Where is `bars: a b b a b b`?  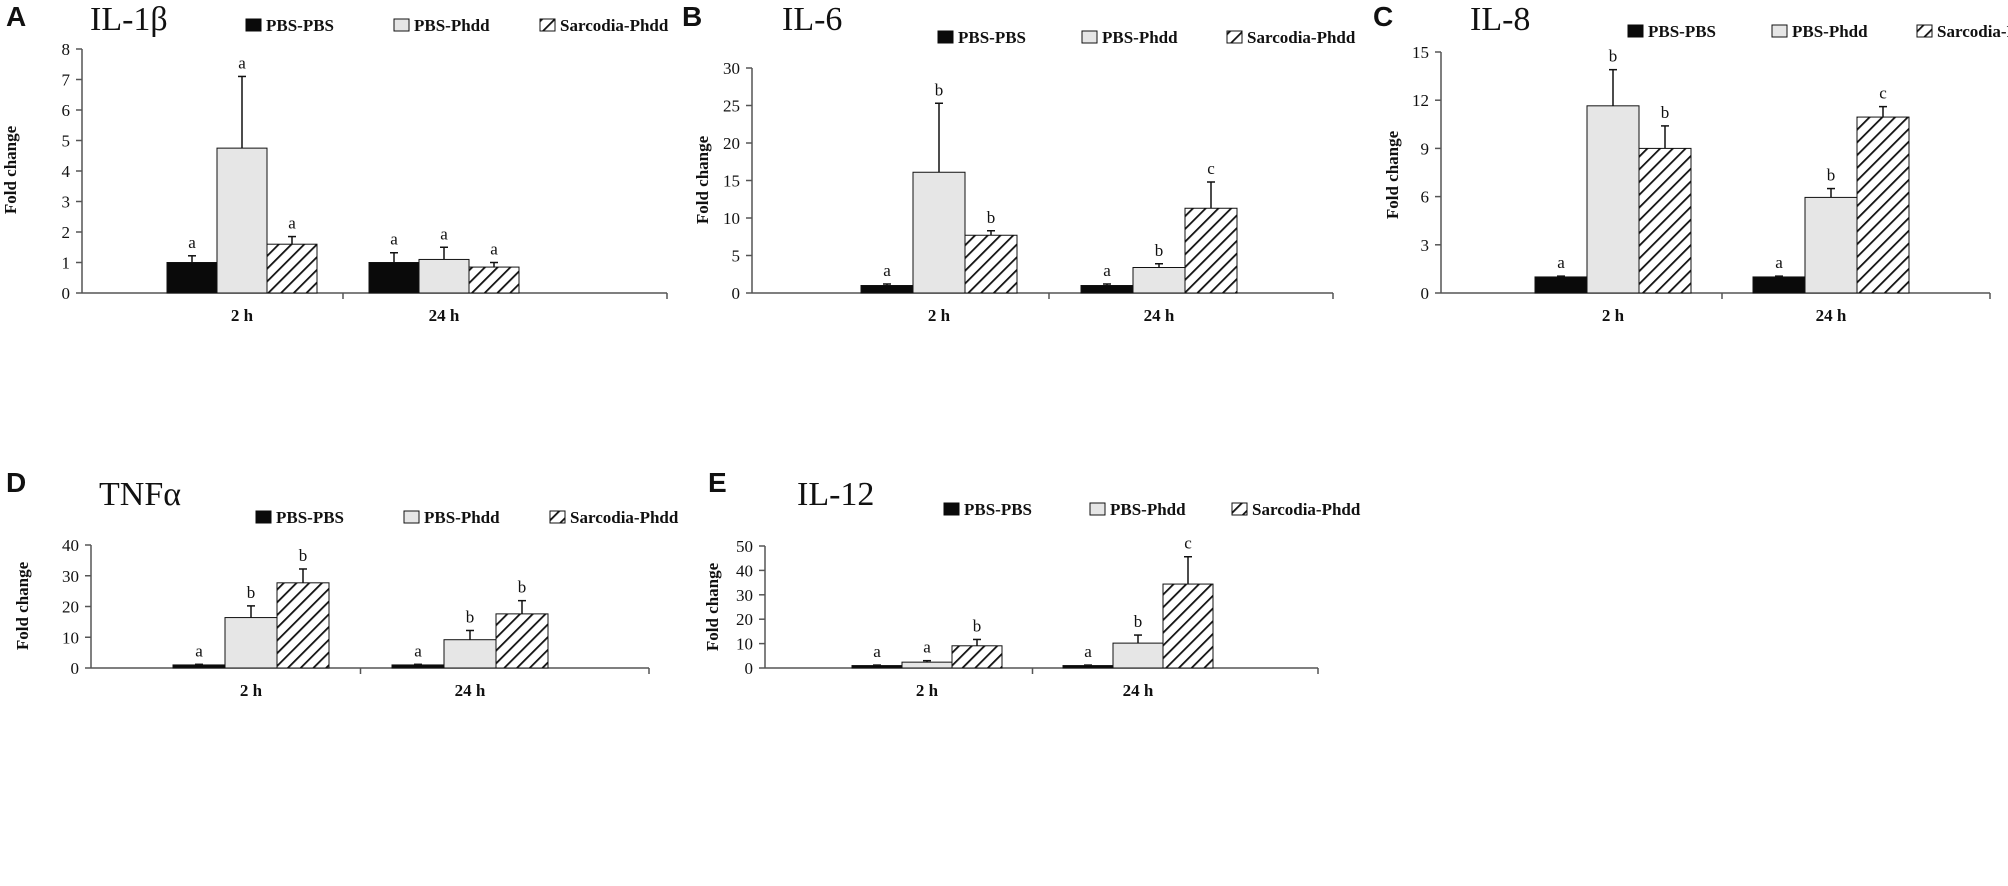 bars: a b b a b b is located at coordinates (360, 607).